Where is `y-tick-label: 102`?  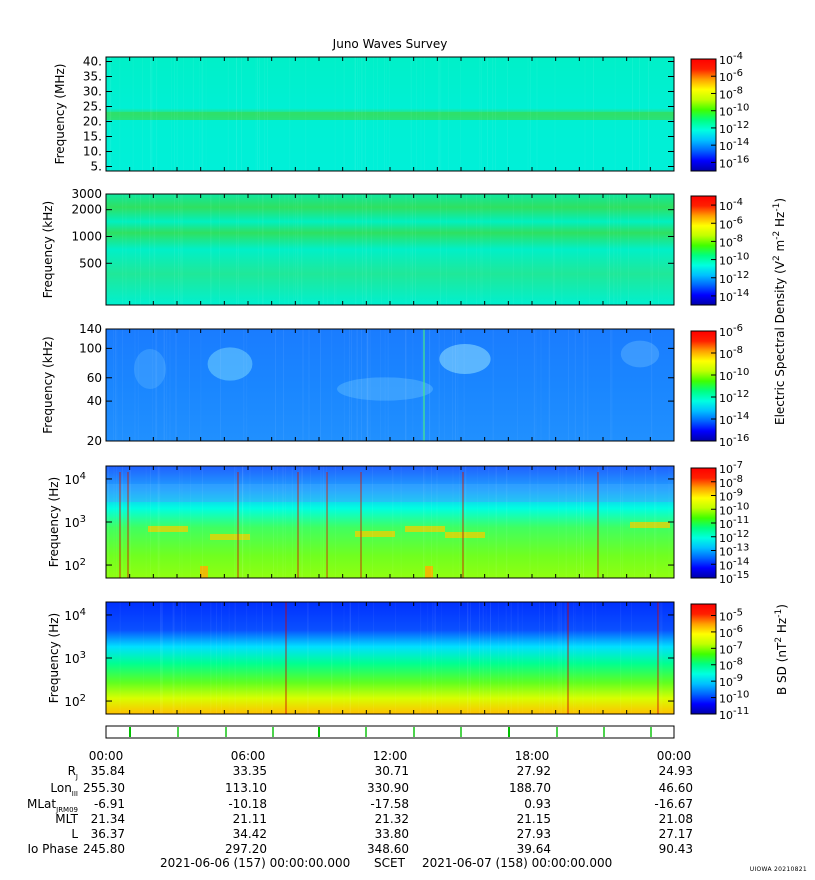 y-tick-label: 102 is located at coordinates (75, 701).